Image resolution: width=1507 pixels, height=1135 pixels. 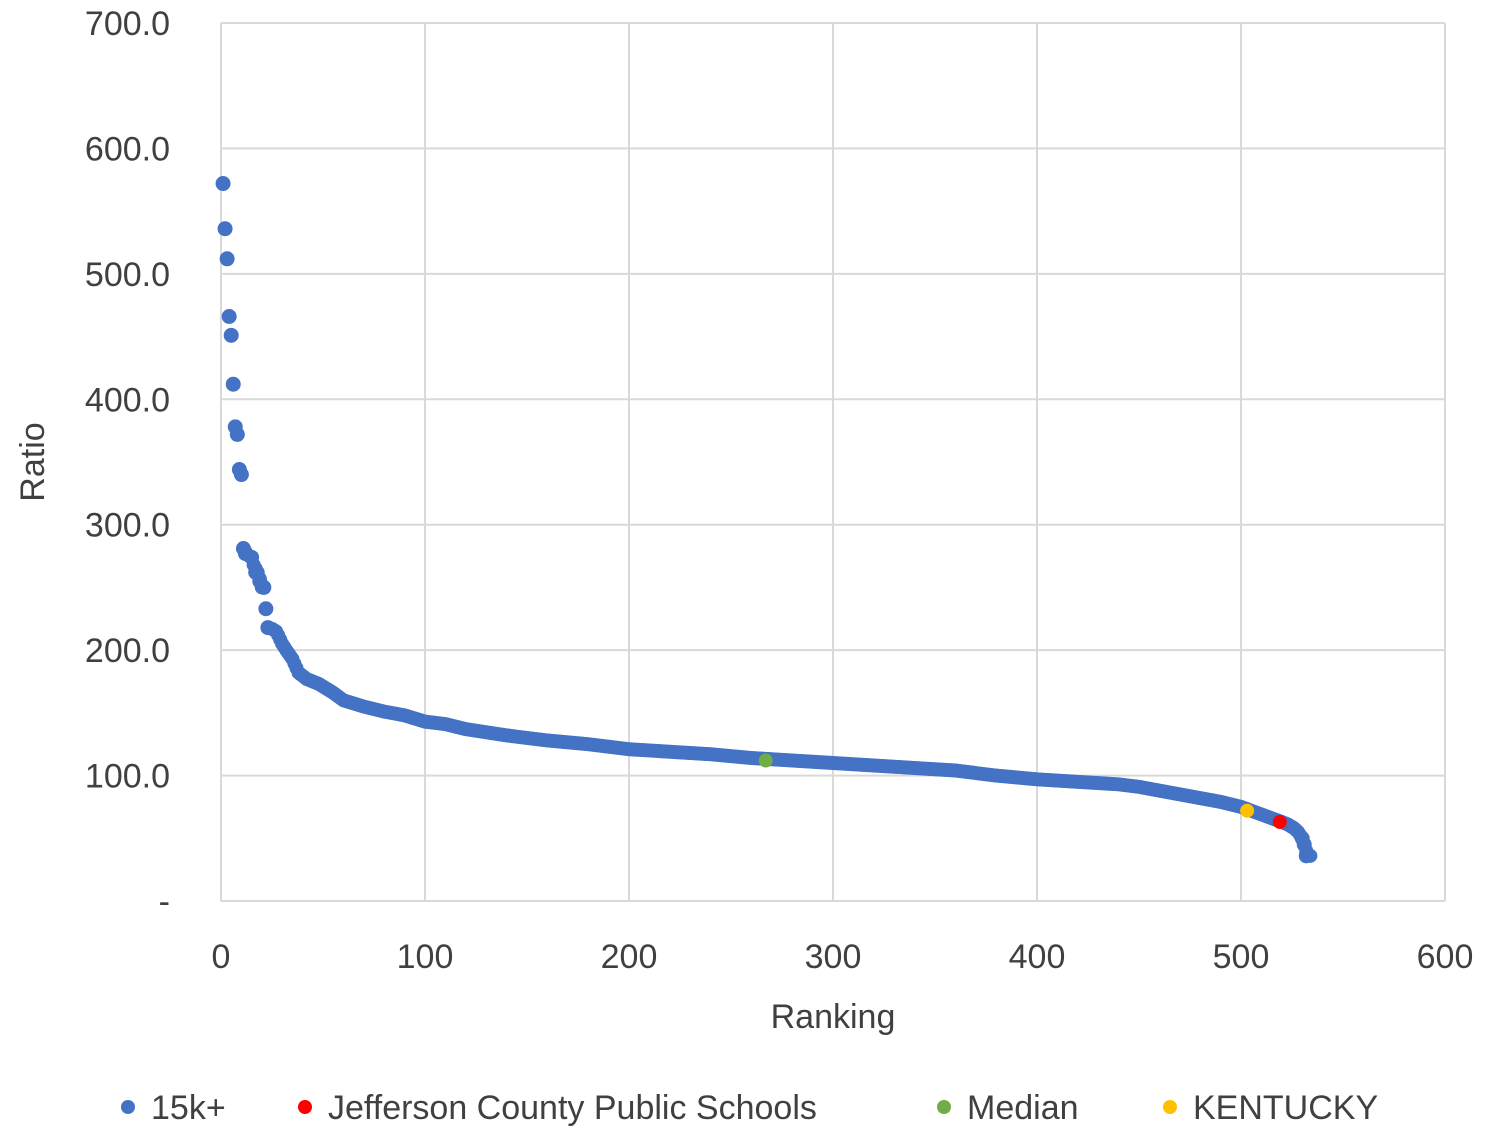 What do you see at coordinates (127, 463) in the screenshot?
I see `y-axis-ticks: - 100.0 200.0 300.0 400.0 500.0 600.0 700.0` at bounding box center [127, 463].